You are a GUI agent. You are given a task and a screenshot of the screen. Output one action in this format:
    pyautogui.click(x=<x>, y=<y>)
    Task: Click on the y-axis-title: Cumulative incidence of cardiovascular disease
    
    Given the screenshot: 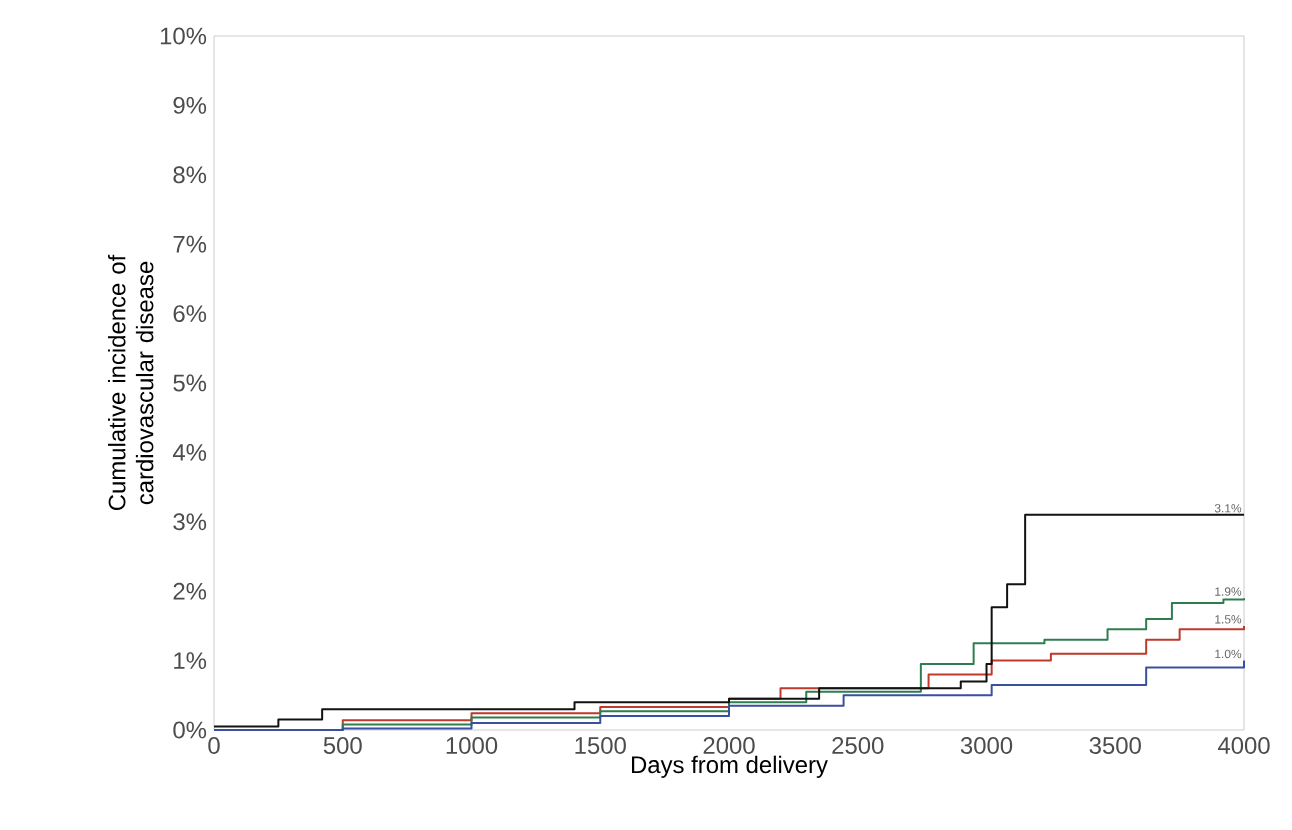 What is the action you would take?
    pyautogui.click(x=130, y=382)
    